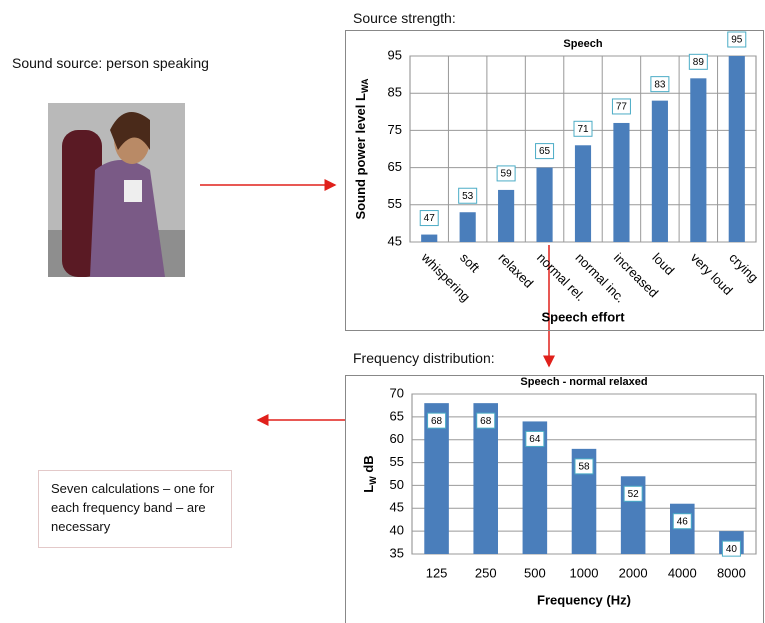 The width and height of the screenshot is (765, 623). Describe the element at coordinates (516, 270) in the screenshot. I see `x-tick-label: relaxed` at that location.